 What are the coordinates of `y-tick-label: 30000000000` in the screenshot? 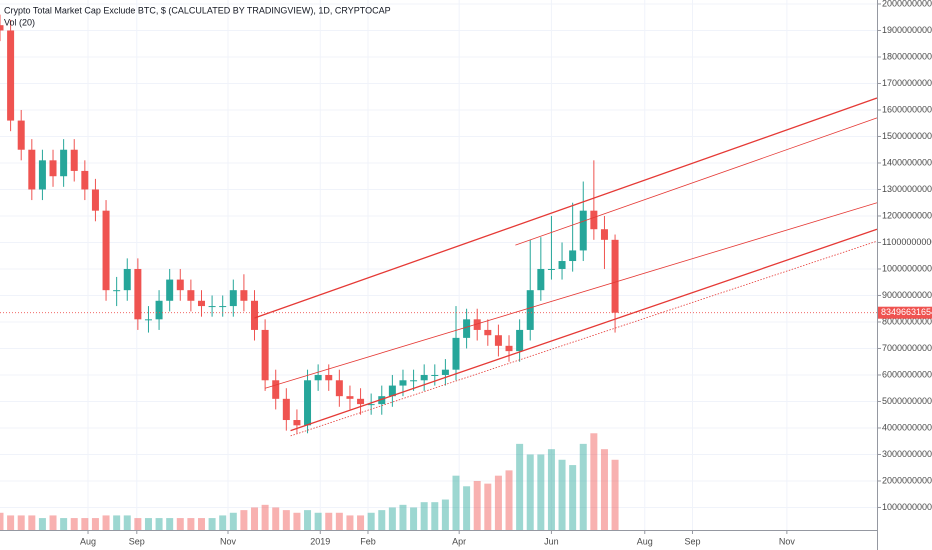 It's located at (907, 454).